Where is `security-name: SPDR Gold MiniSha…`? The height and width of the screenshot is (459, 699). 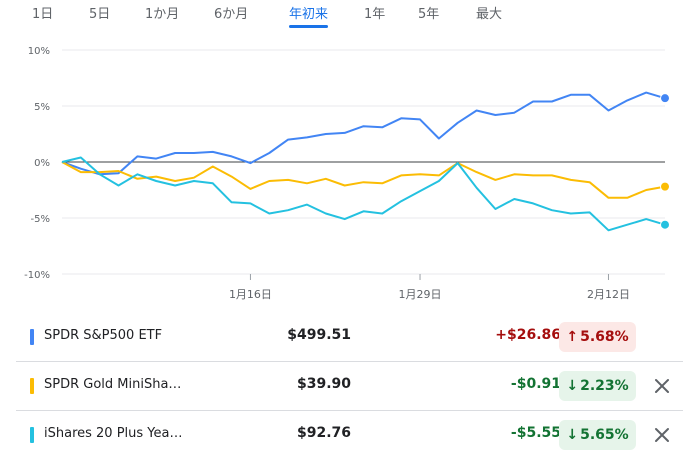
security-name: SPDR Gold MiniSha… is located at coordinates (113, 384).